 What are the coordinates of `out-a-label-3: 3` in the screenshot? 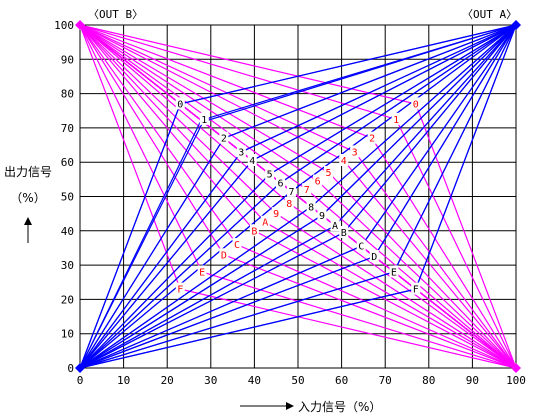 It's located at (241, 152).